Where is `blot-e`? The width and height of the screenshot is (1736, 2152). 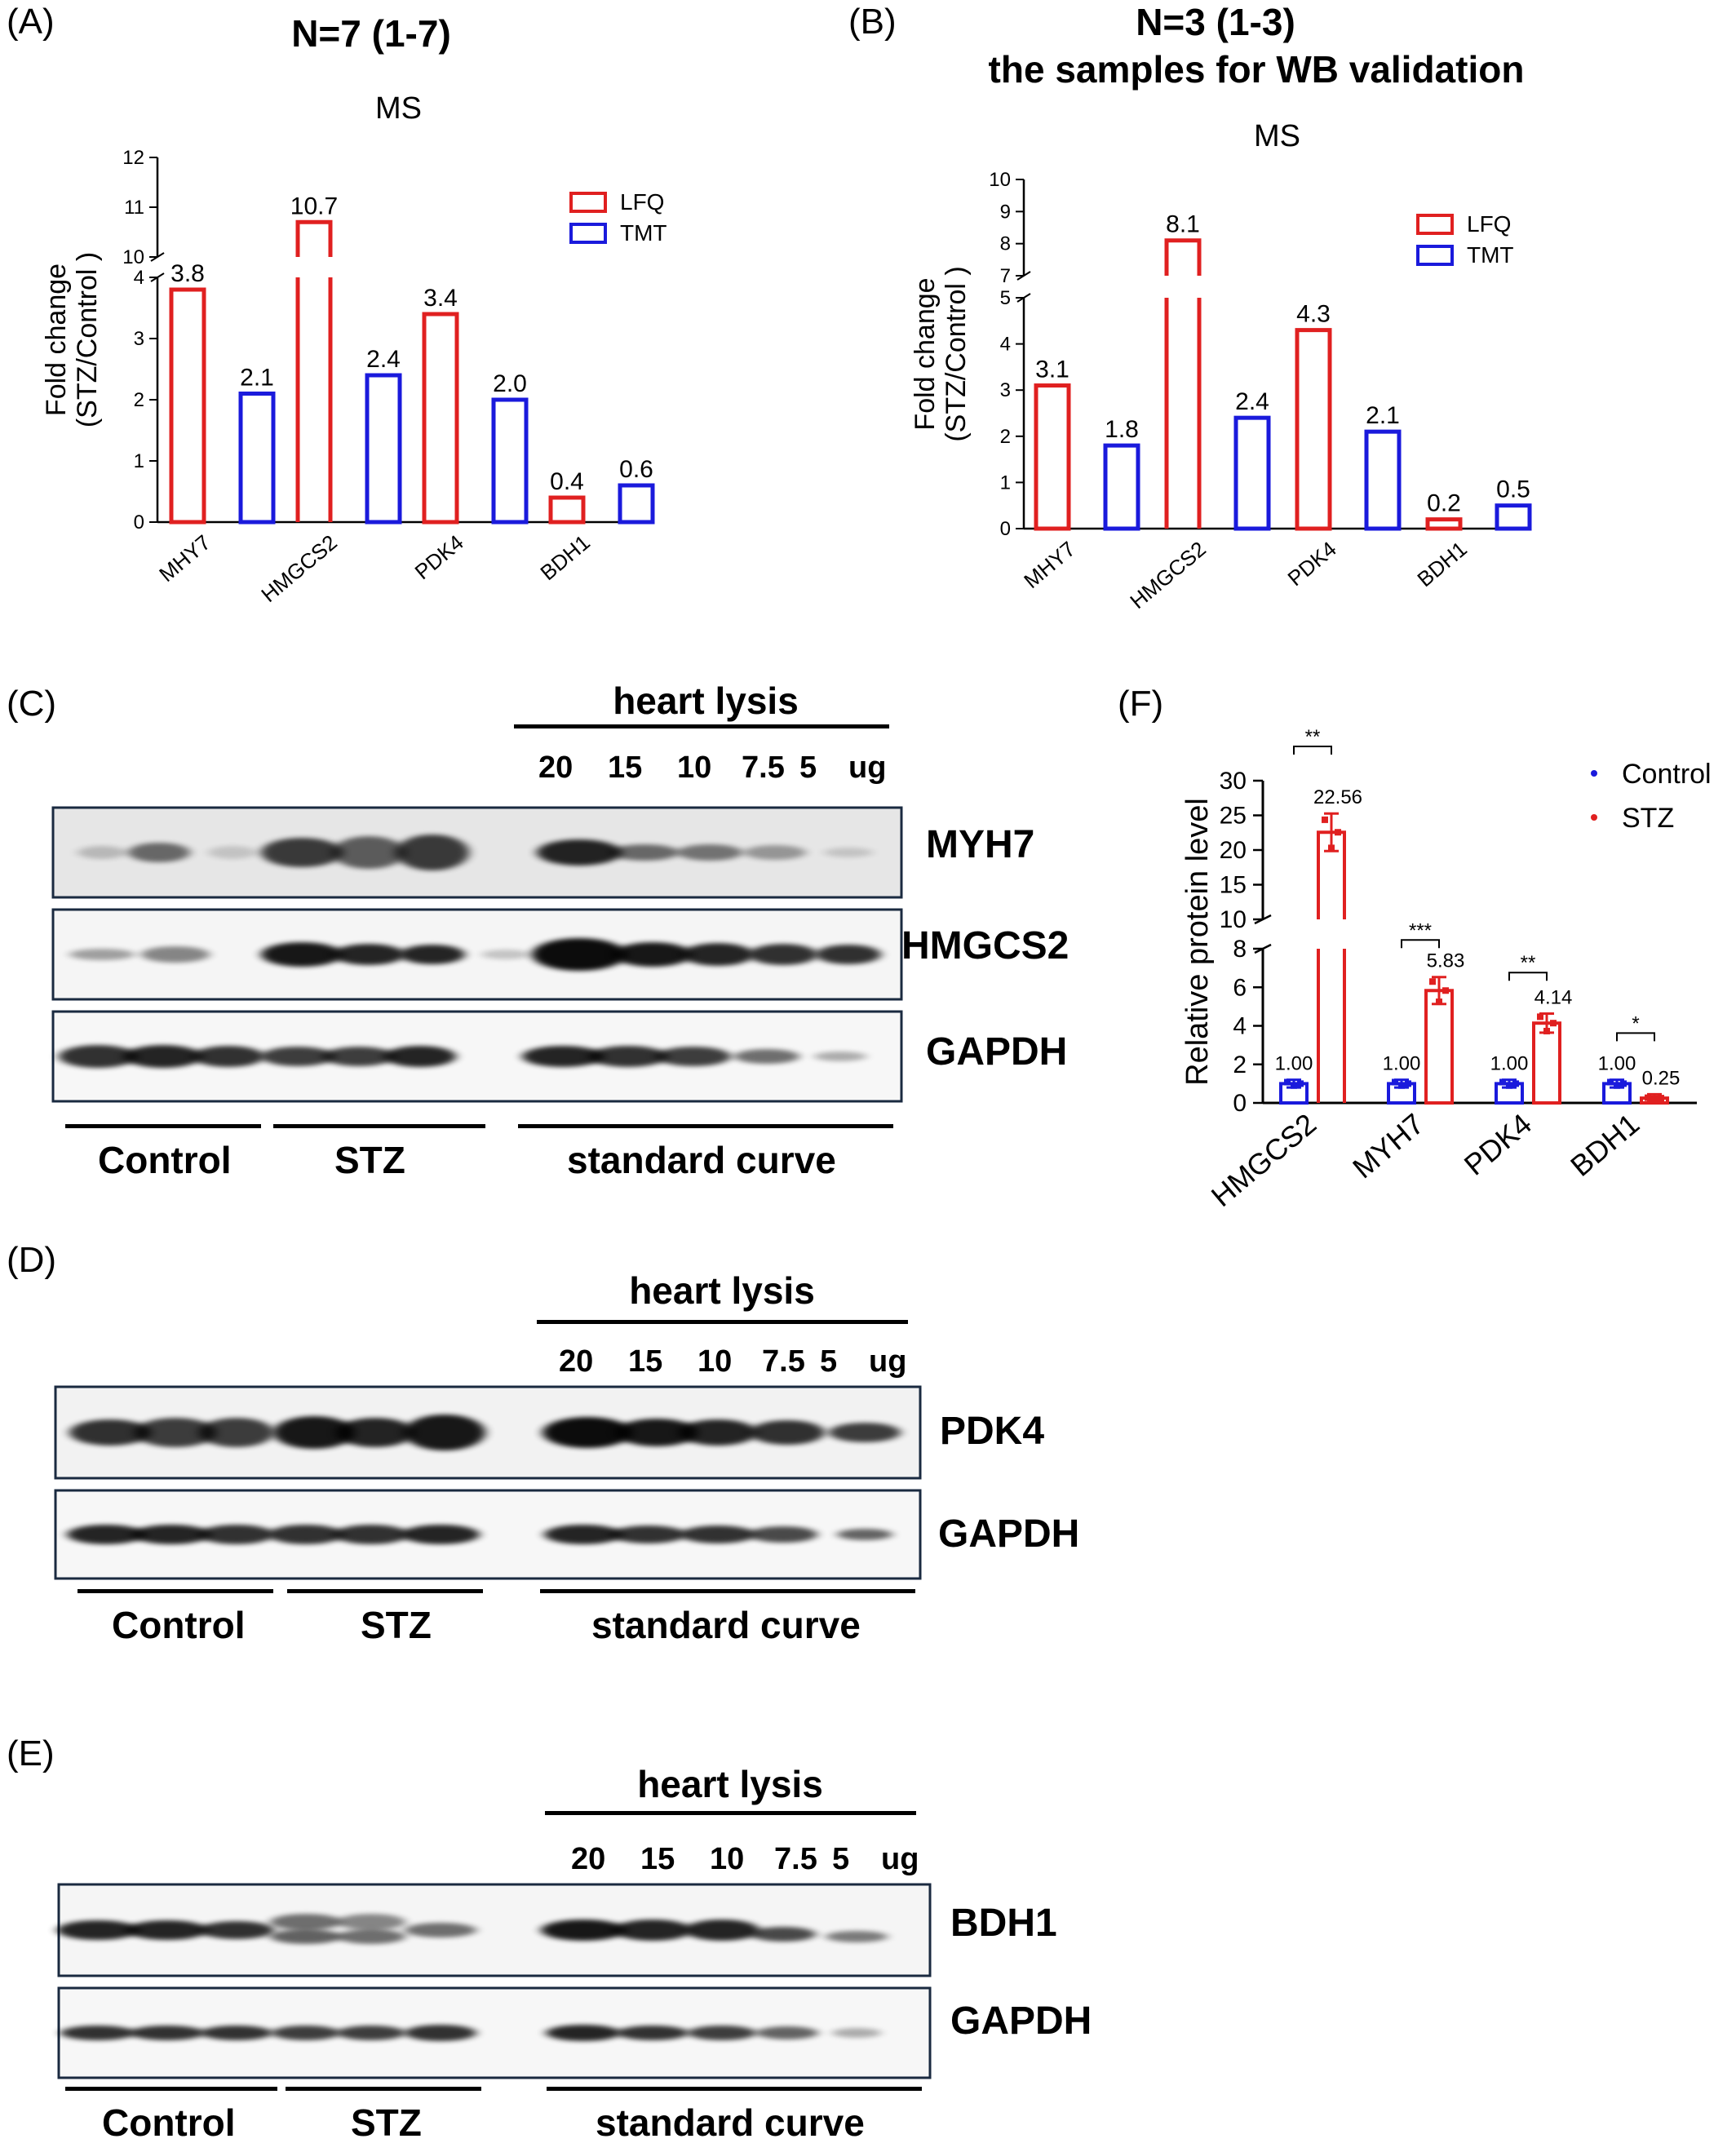 blot-e is located at coordinates (494, 1981).